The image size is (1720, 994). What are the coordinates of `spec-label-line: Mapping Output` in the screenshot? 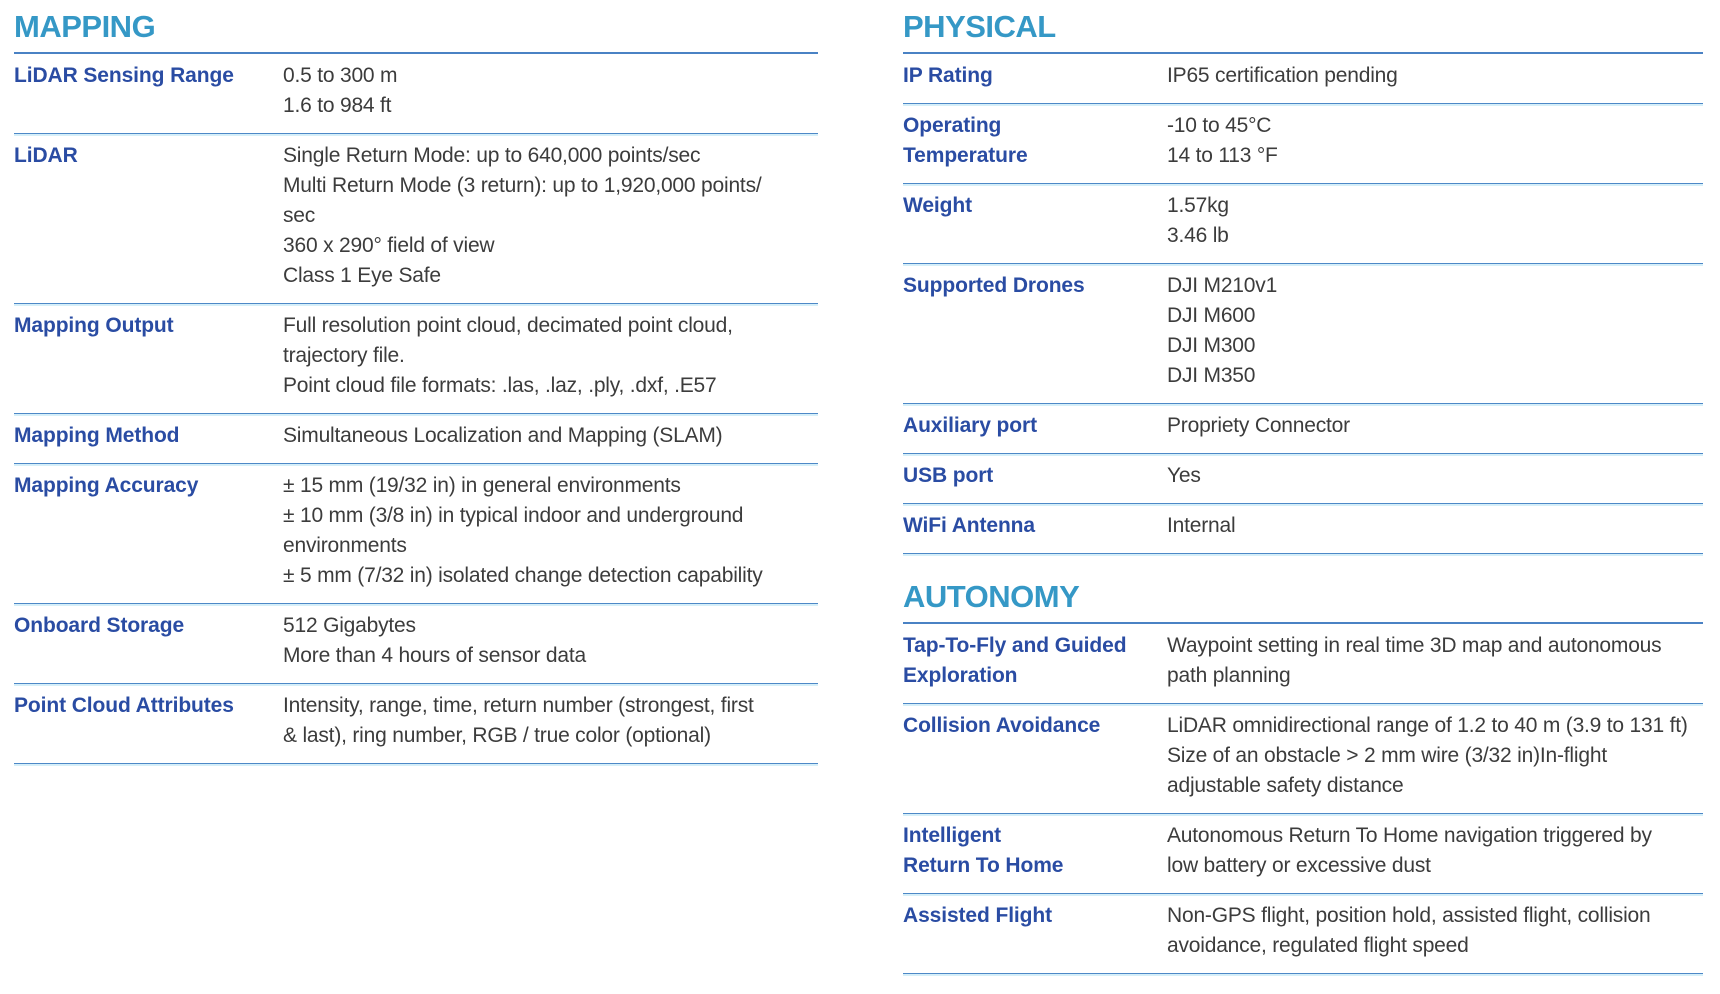 It's located at (94, 325).